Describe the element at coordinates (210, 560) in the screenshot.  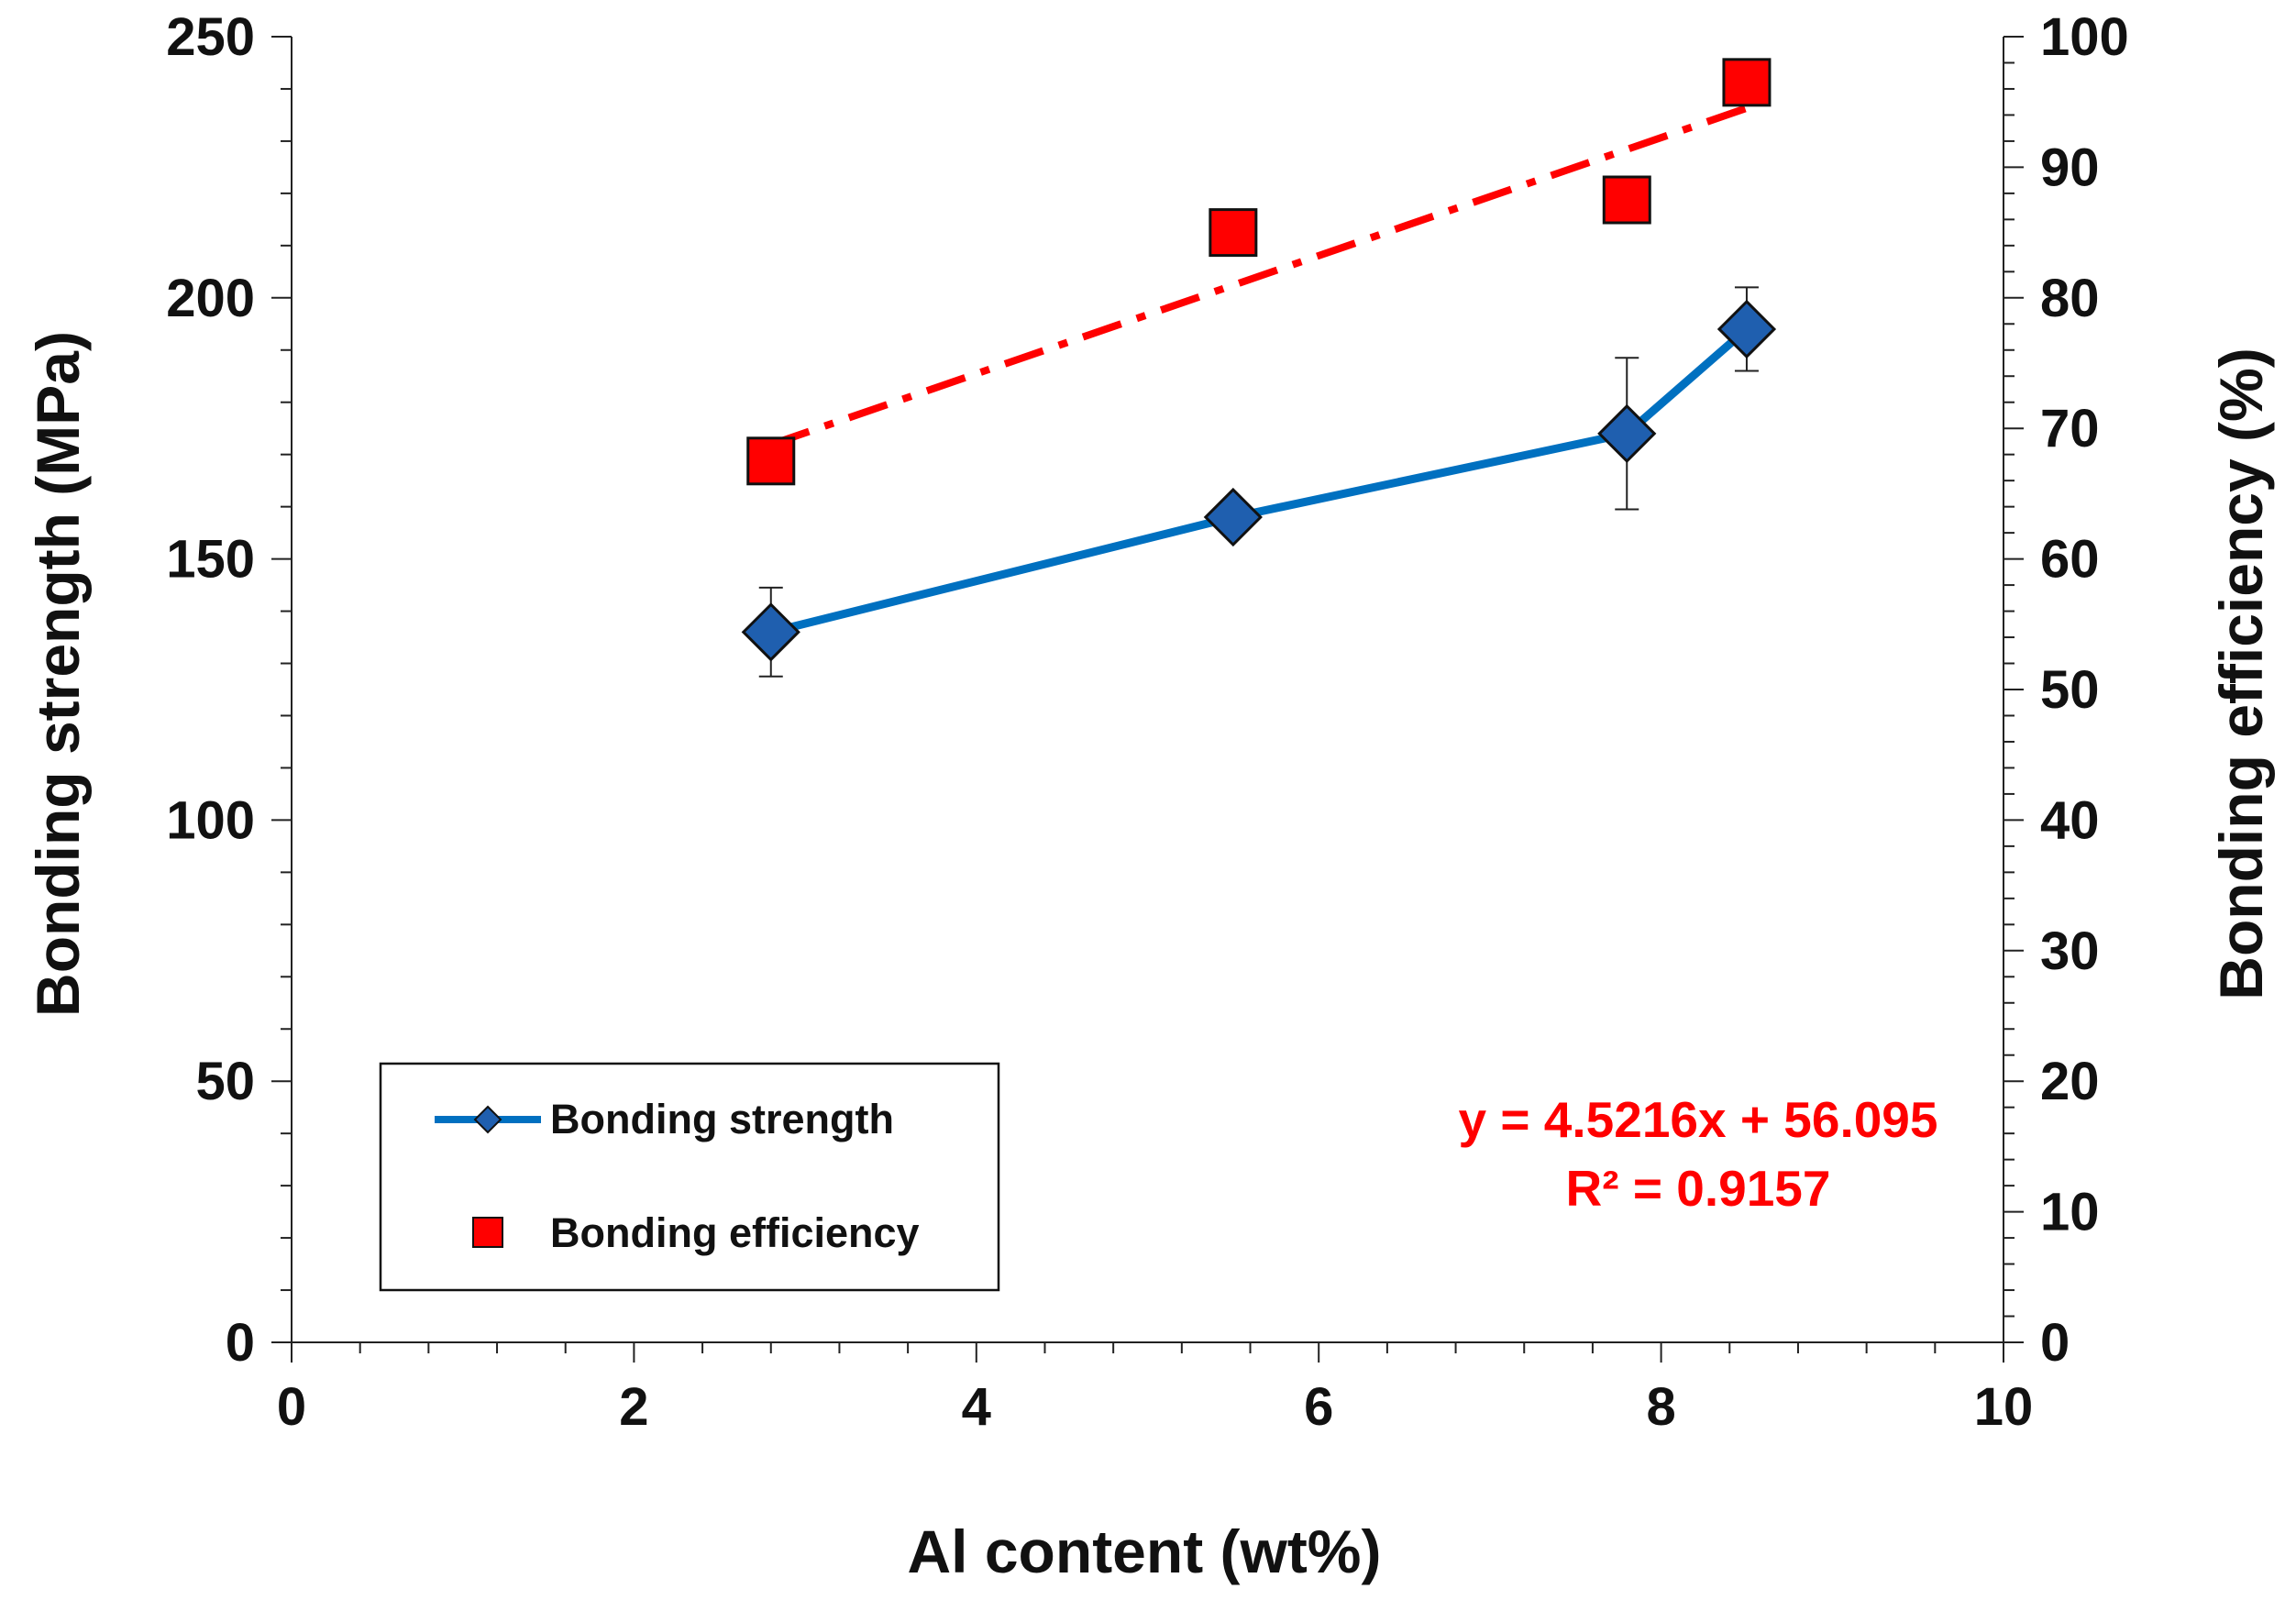
I see `y-left-tick-label: 150` at that location.